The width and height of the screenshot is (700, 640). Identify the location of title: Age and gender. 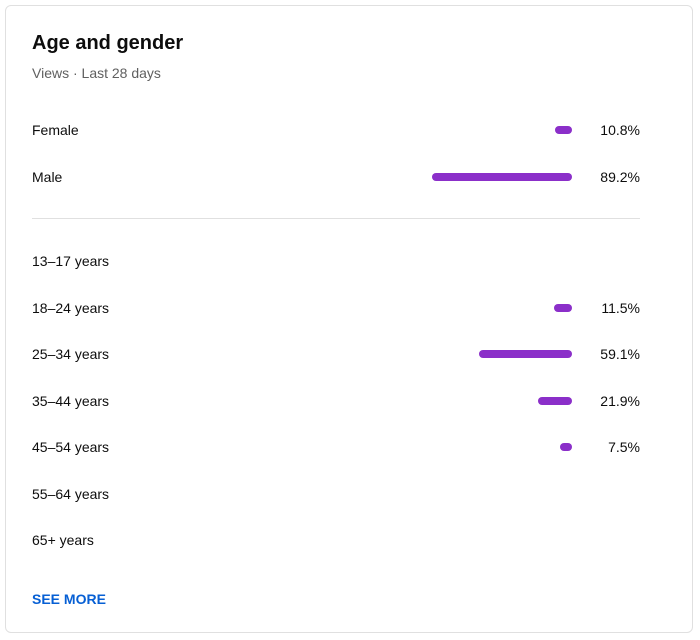
(108, 43).